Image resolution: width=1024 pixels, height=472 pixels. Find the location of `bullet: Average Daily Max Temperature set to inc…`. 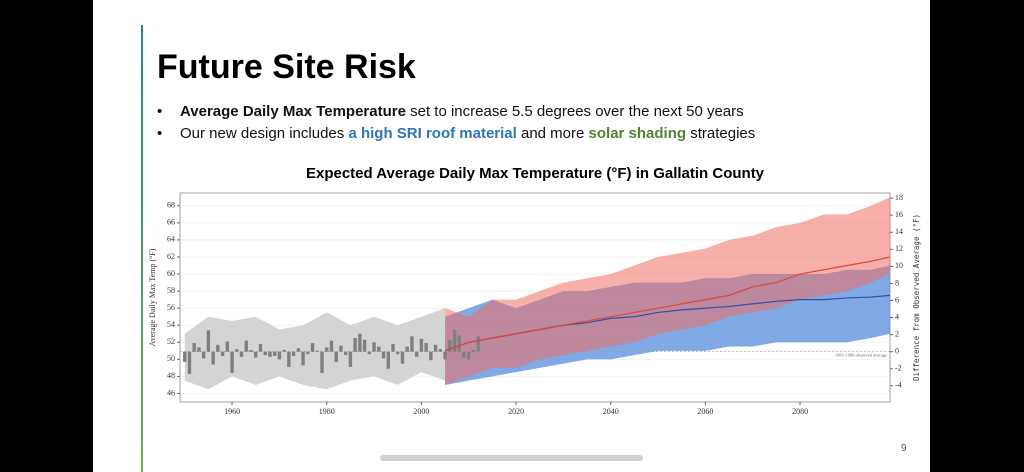

bullet: Average Daily Max Temperature set to inc… is located at coordinates (456, 112).